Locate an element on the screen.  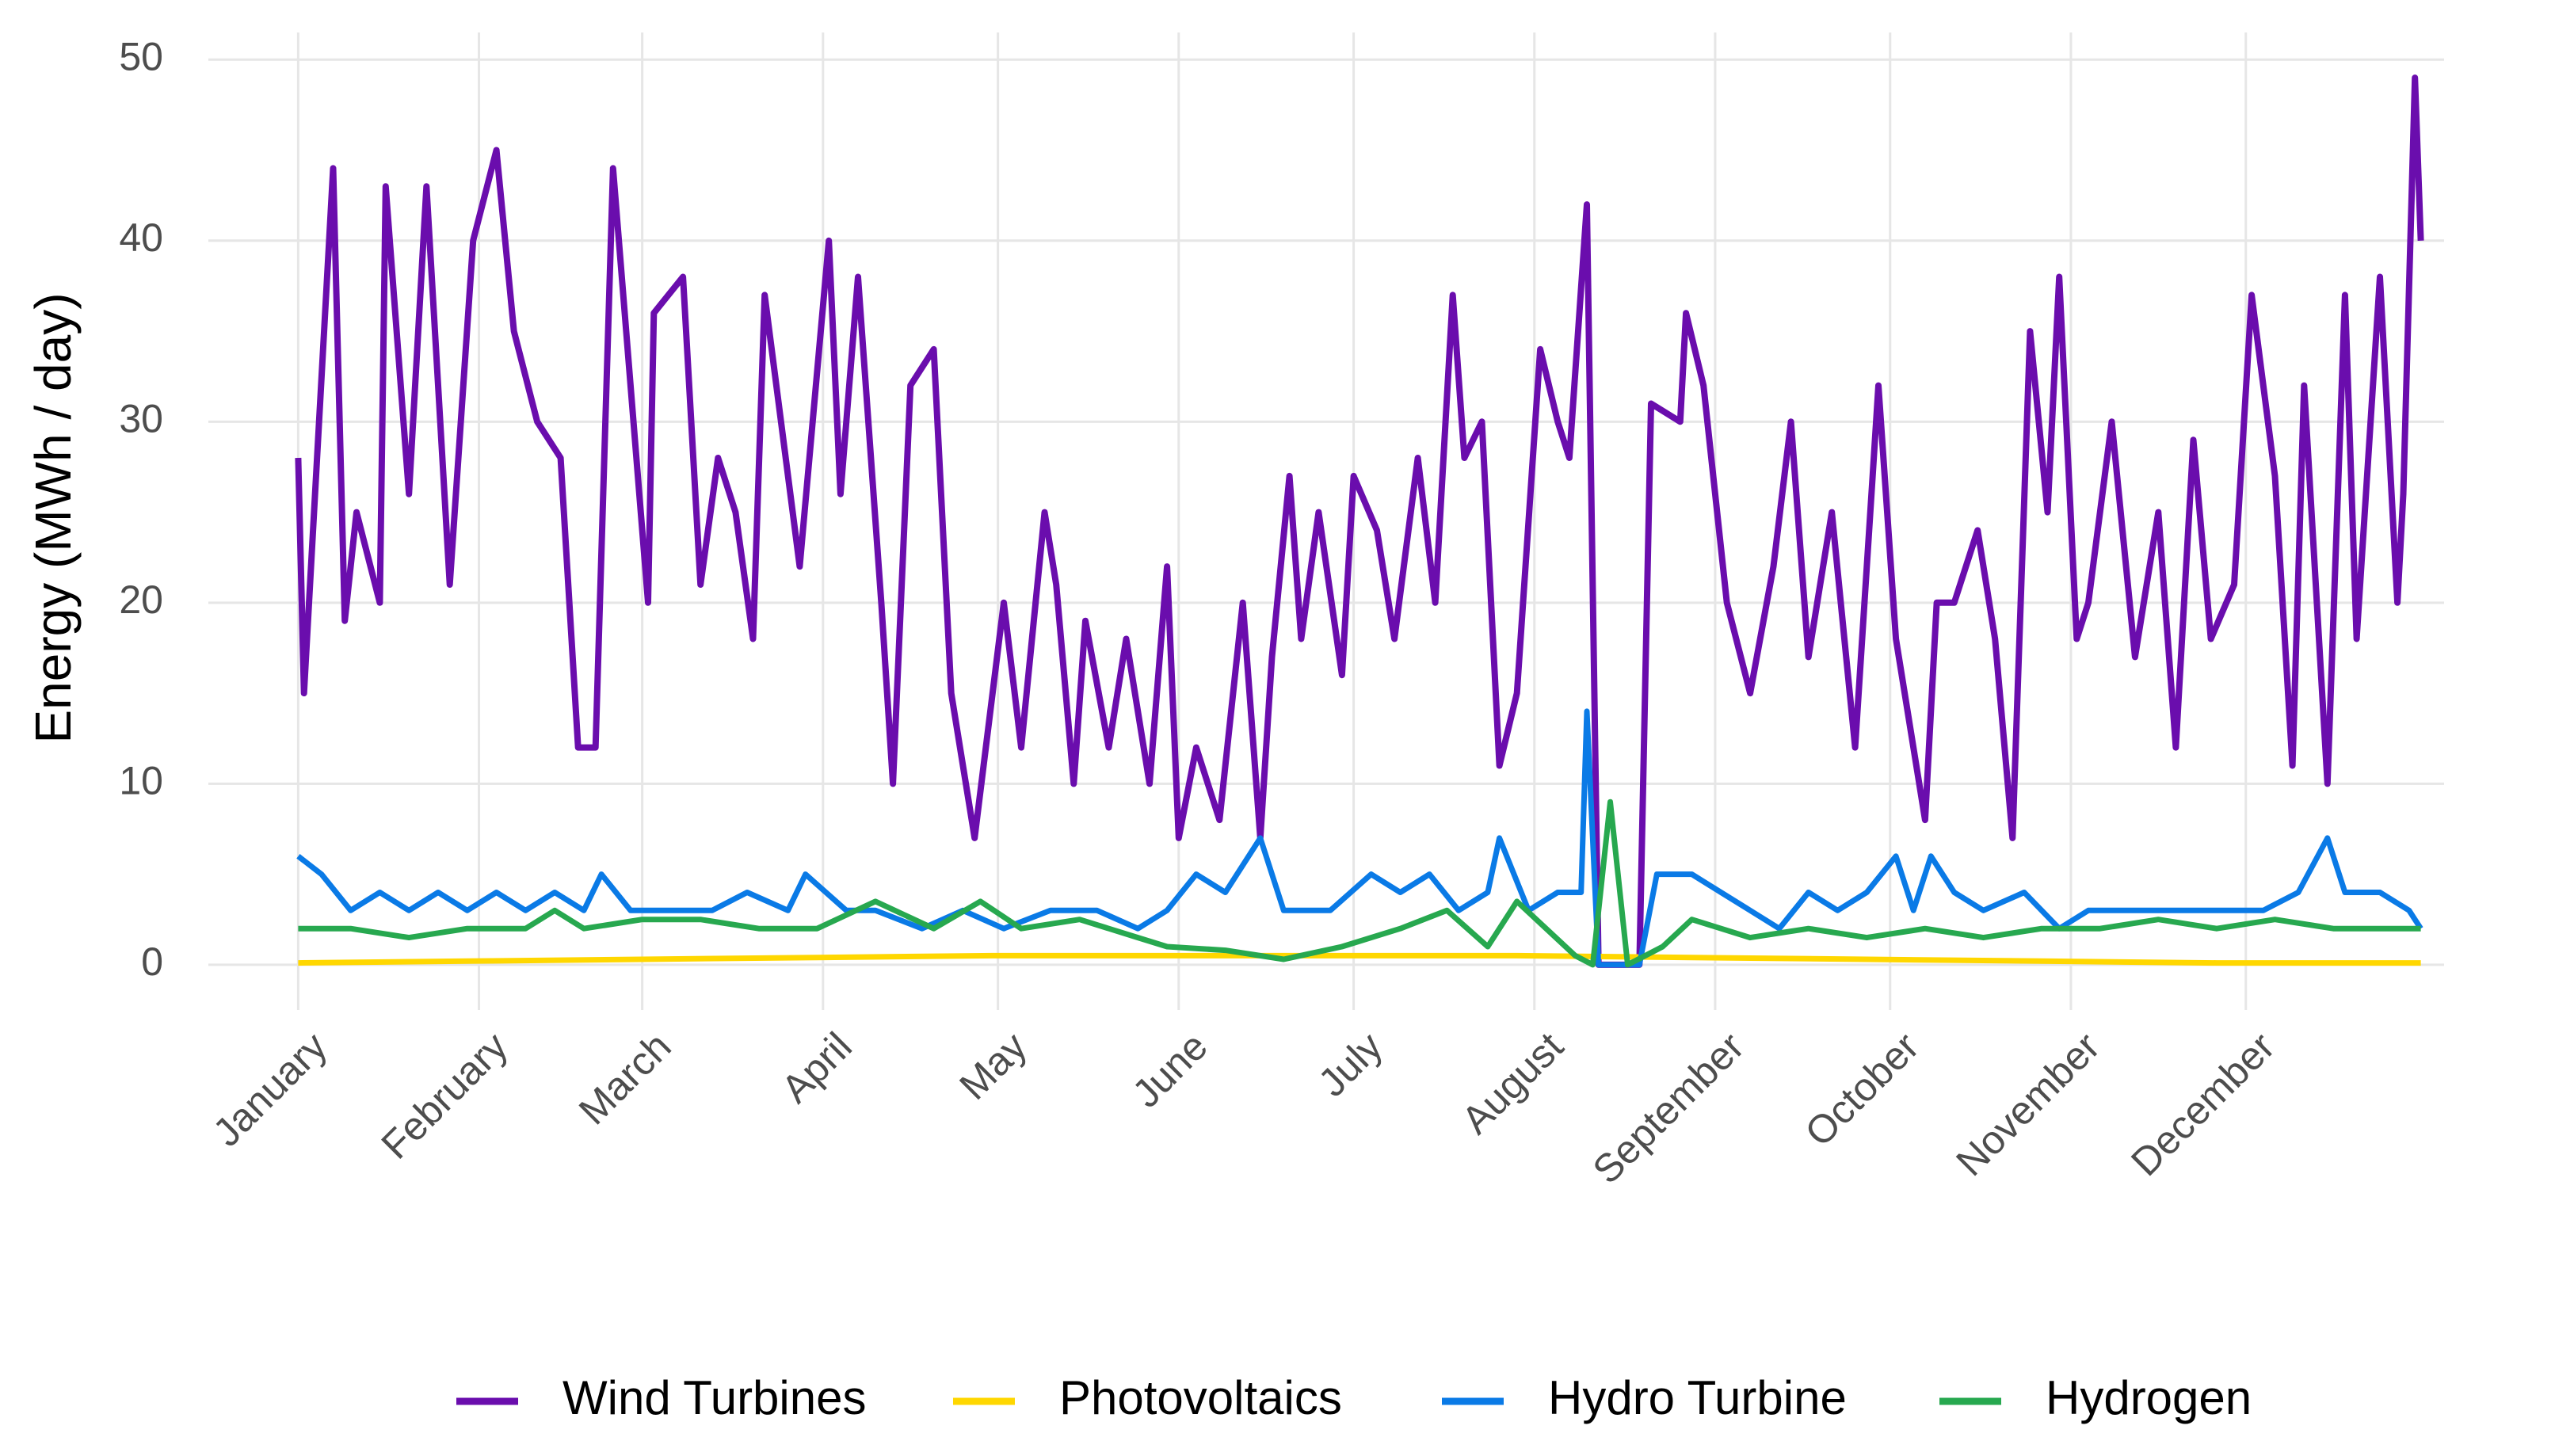
x-tick-label: June is located at coordinates (1170, 1070).